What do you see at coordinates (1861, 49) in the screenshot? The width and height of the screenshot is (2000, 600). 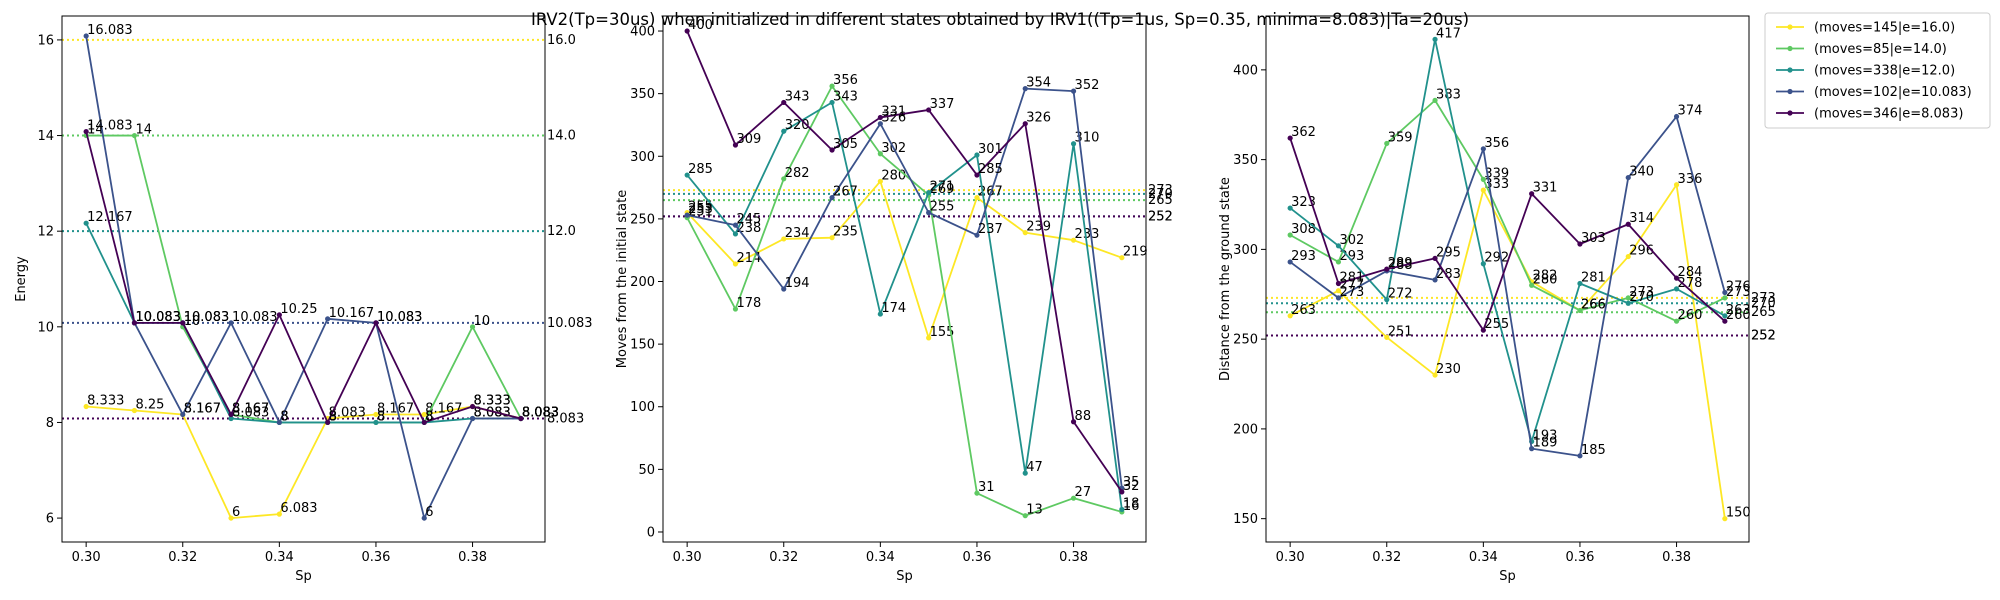 I see `legend-item: (moves=85|e=14.0)` at bounding box center [1861, 49].